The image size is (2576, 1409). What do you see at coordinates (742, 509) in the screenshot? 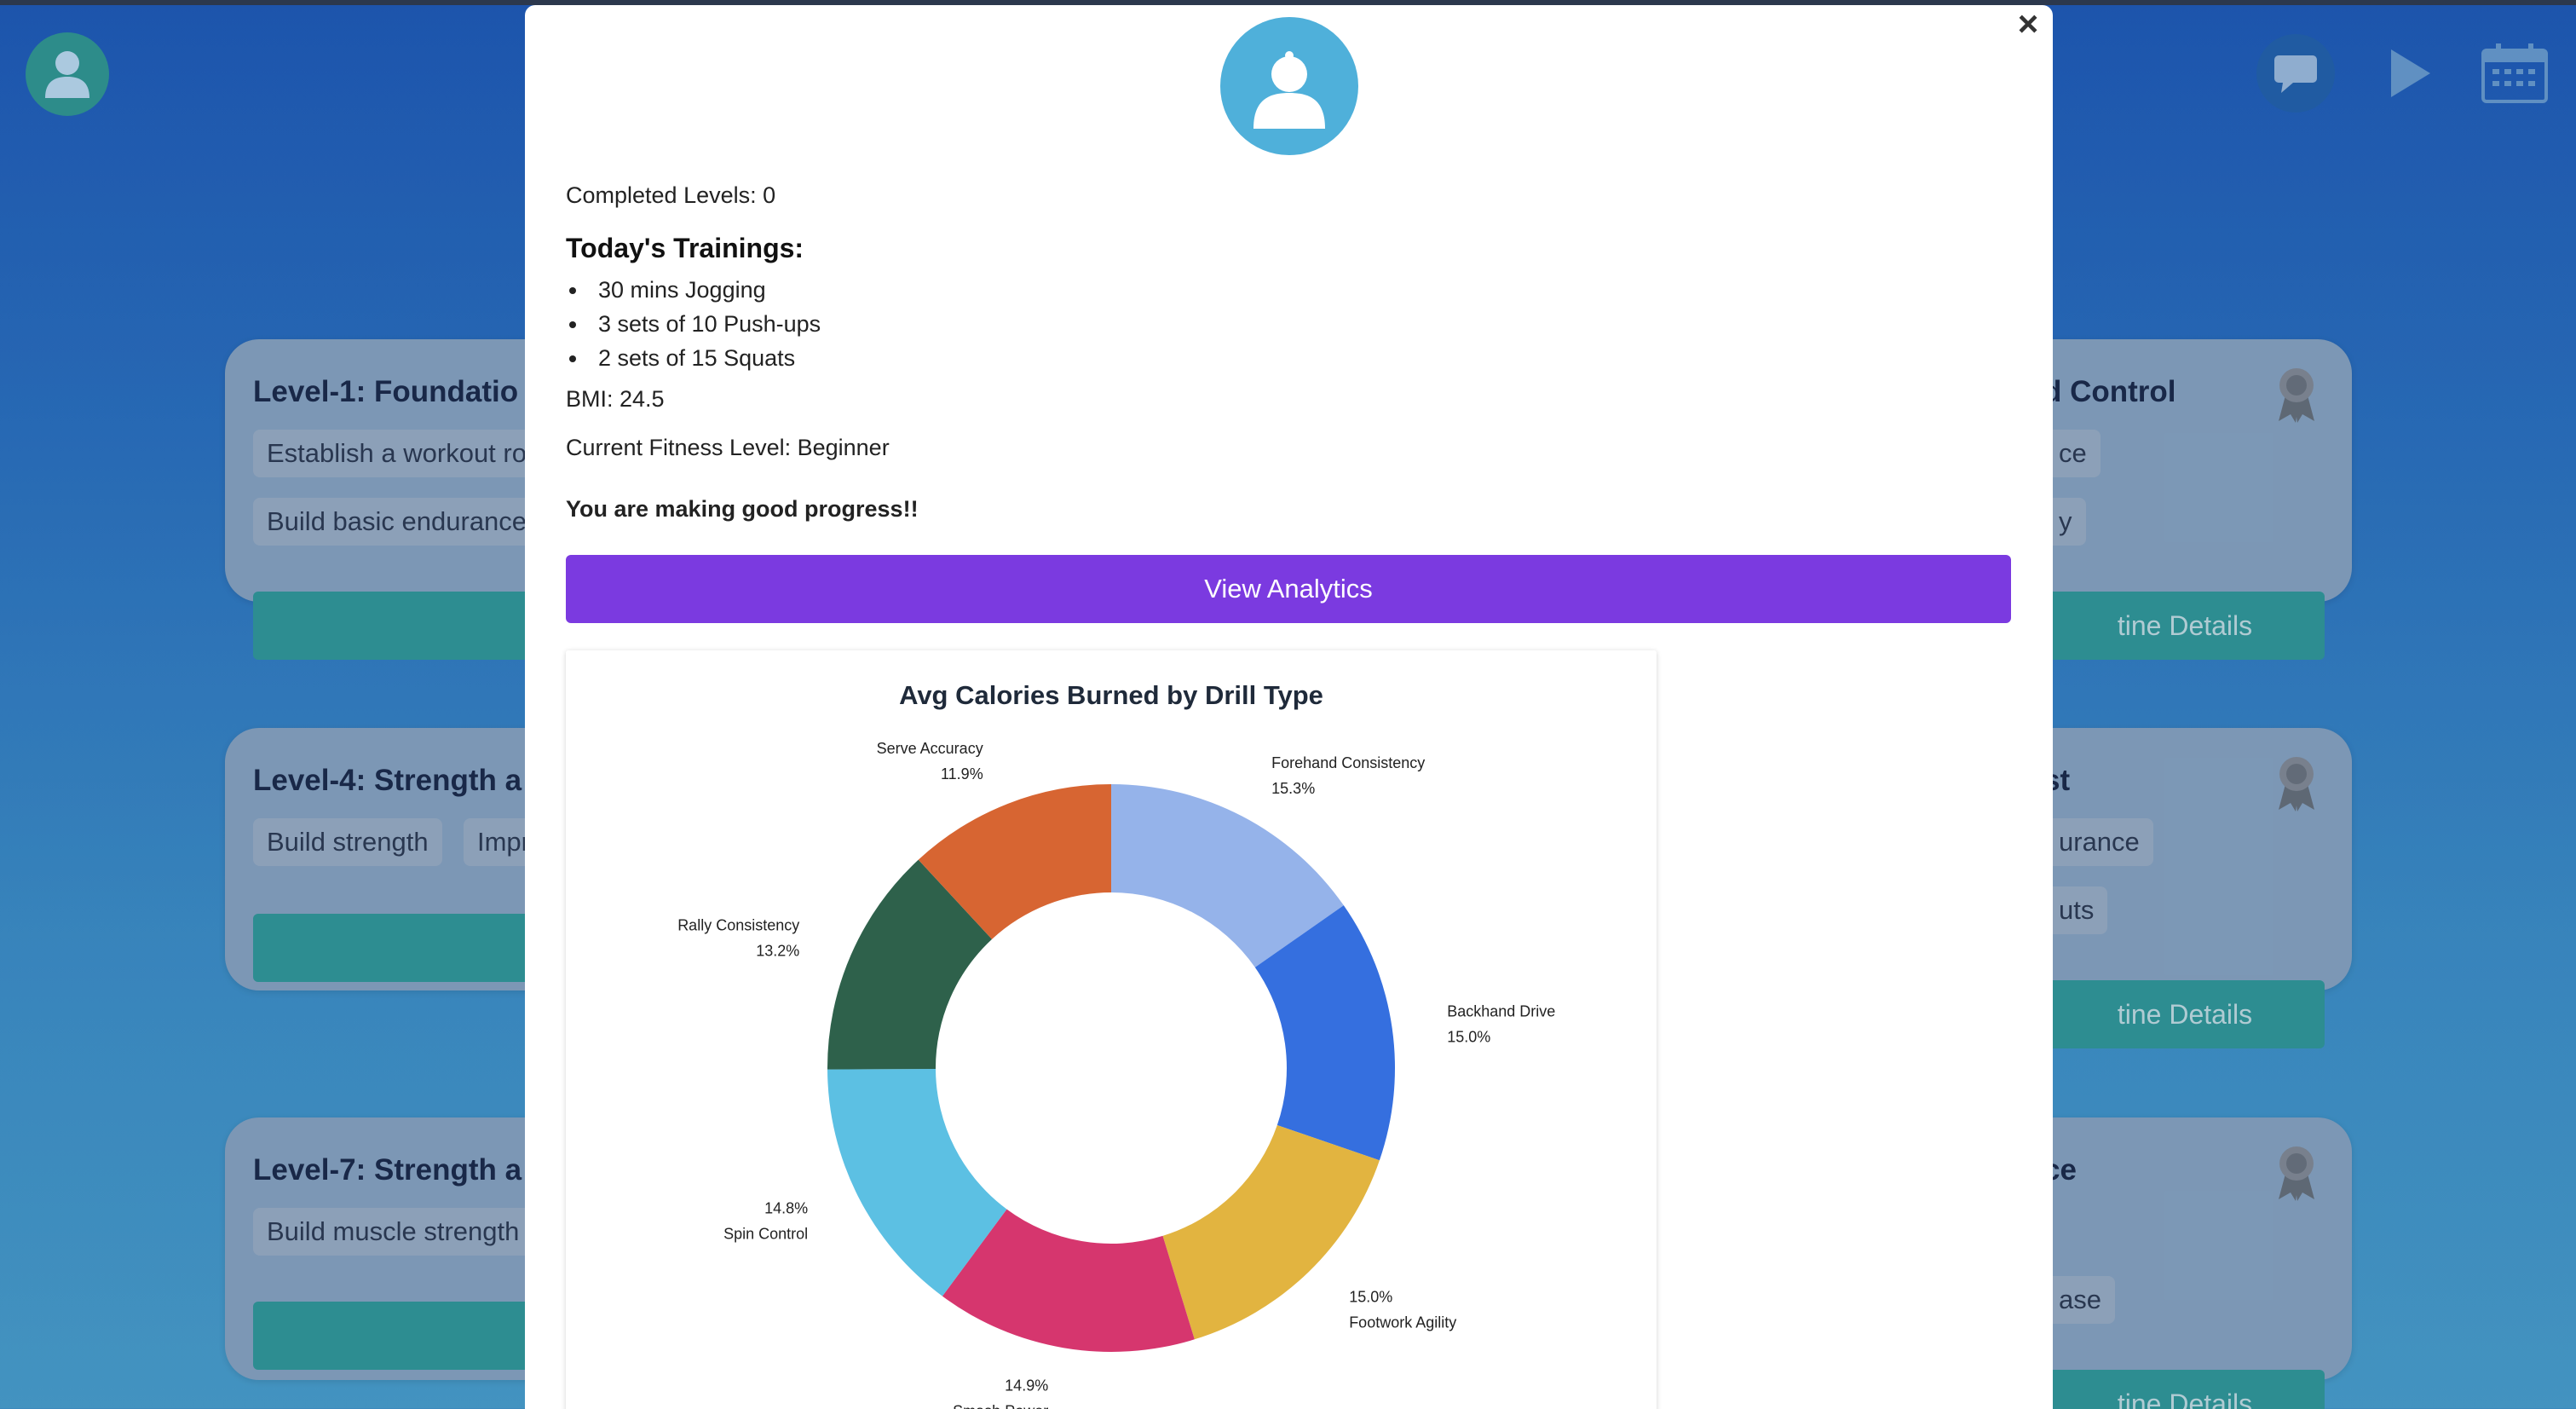
I see `progress-message: You are making good progress!!` at bounding box center [742, 509].